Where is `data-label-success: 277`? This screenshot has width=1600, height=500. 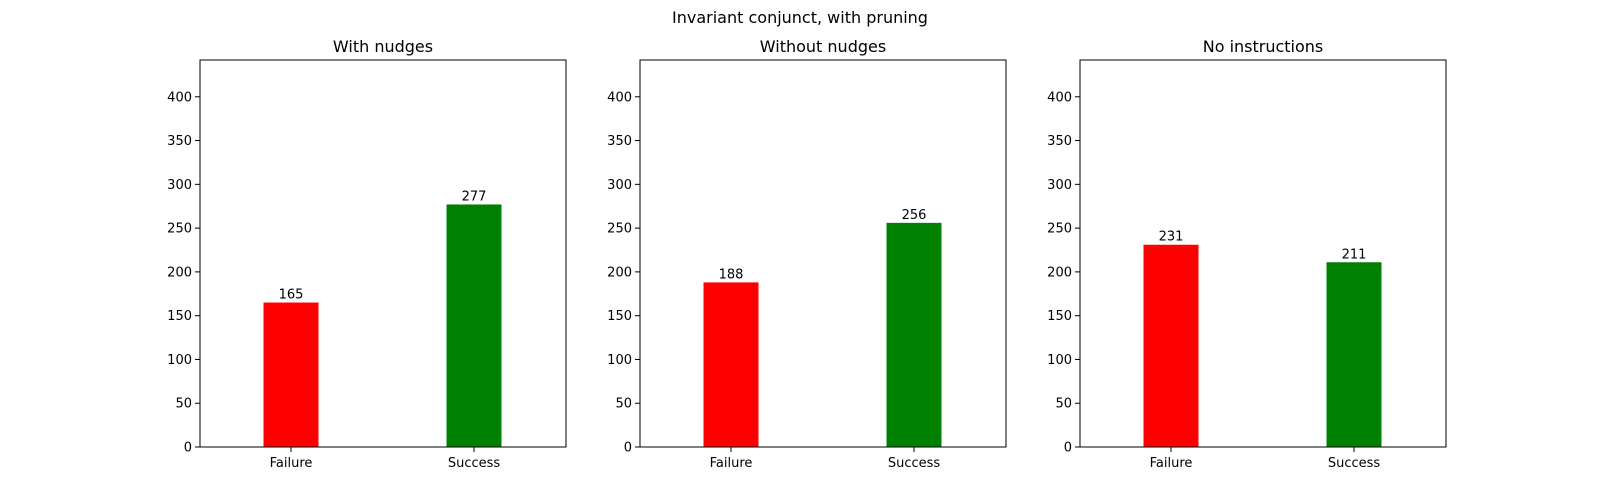 data-label-success: 277 is located at coordinates (474, 196).